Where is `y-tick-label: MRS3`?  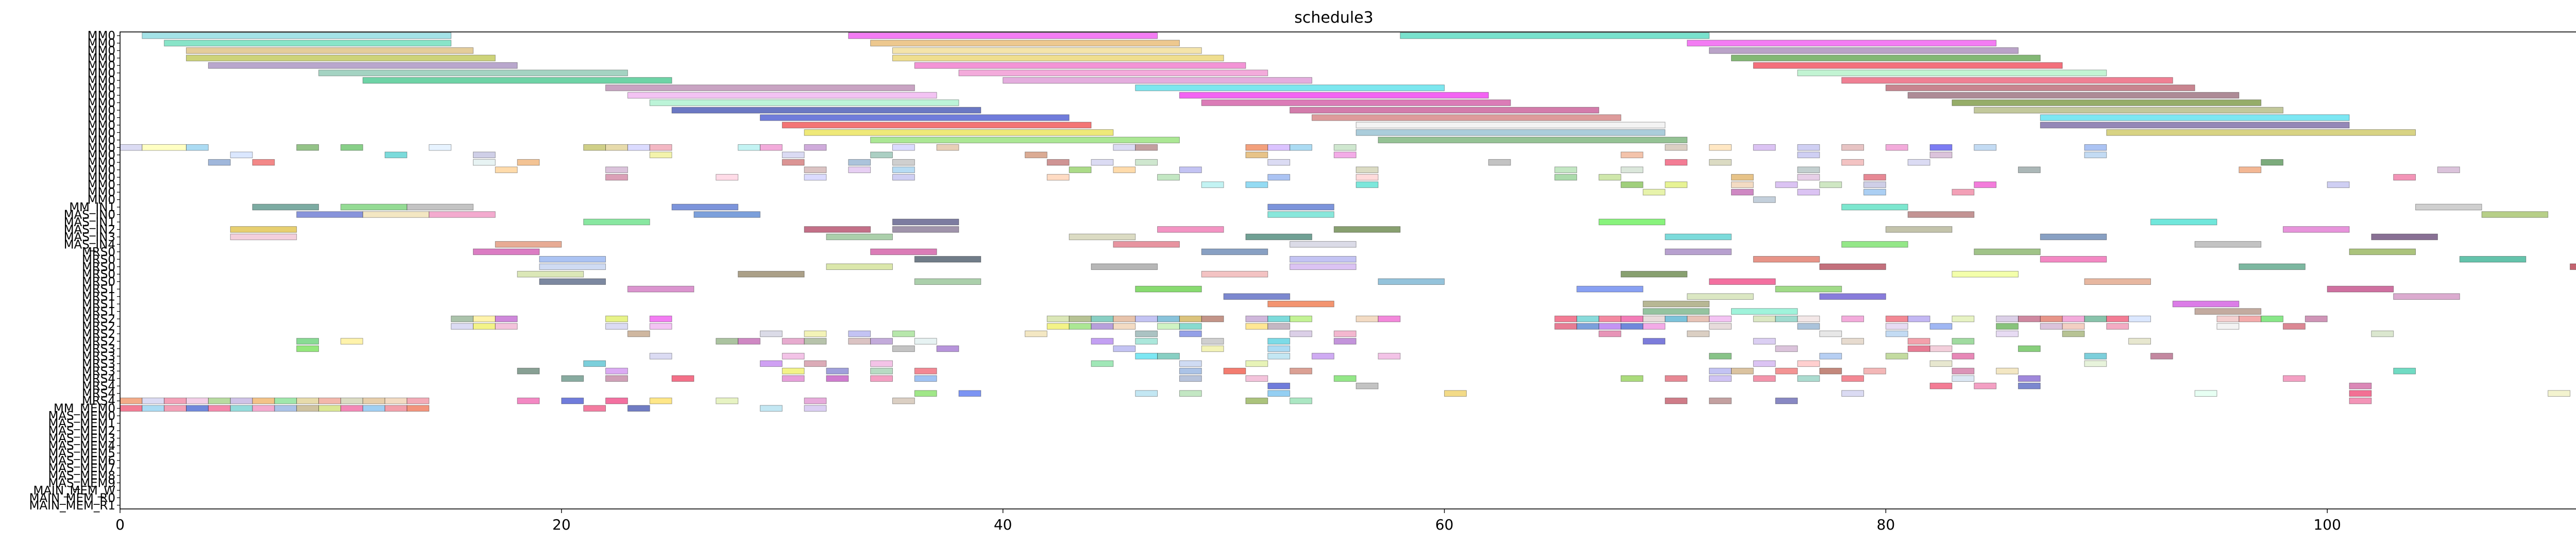 y-tick-label: MRS3 is located at coordinates (98, 349).